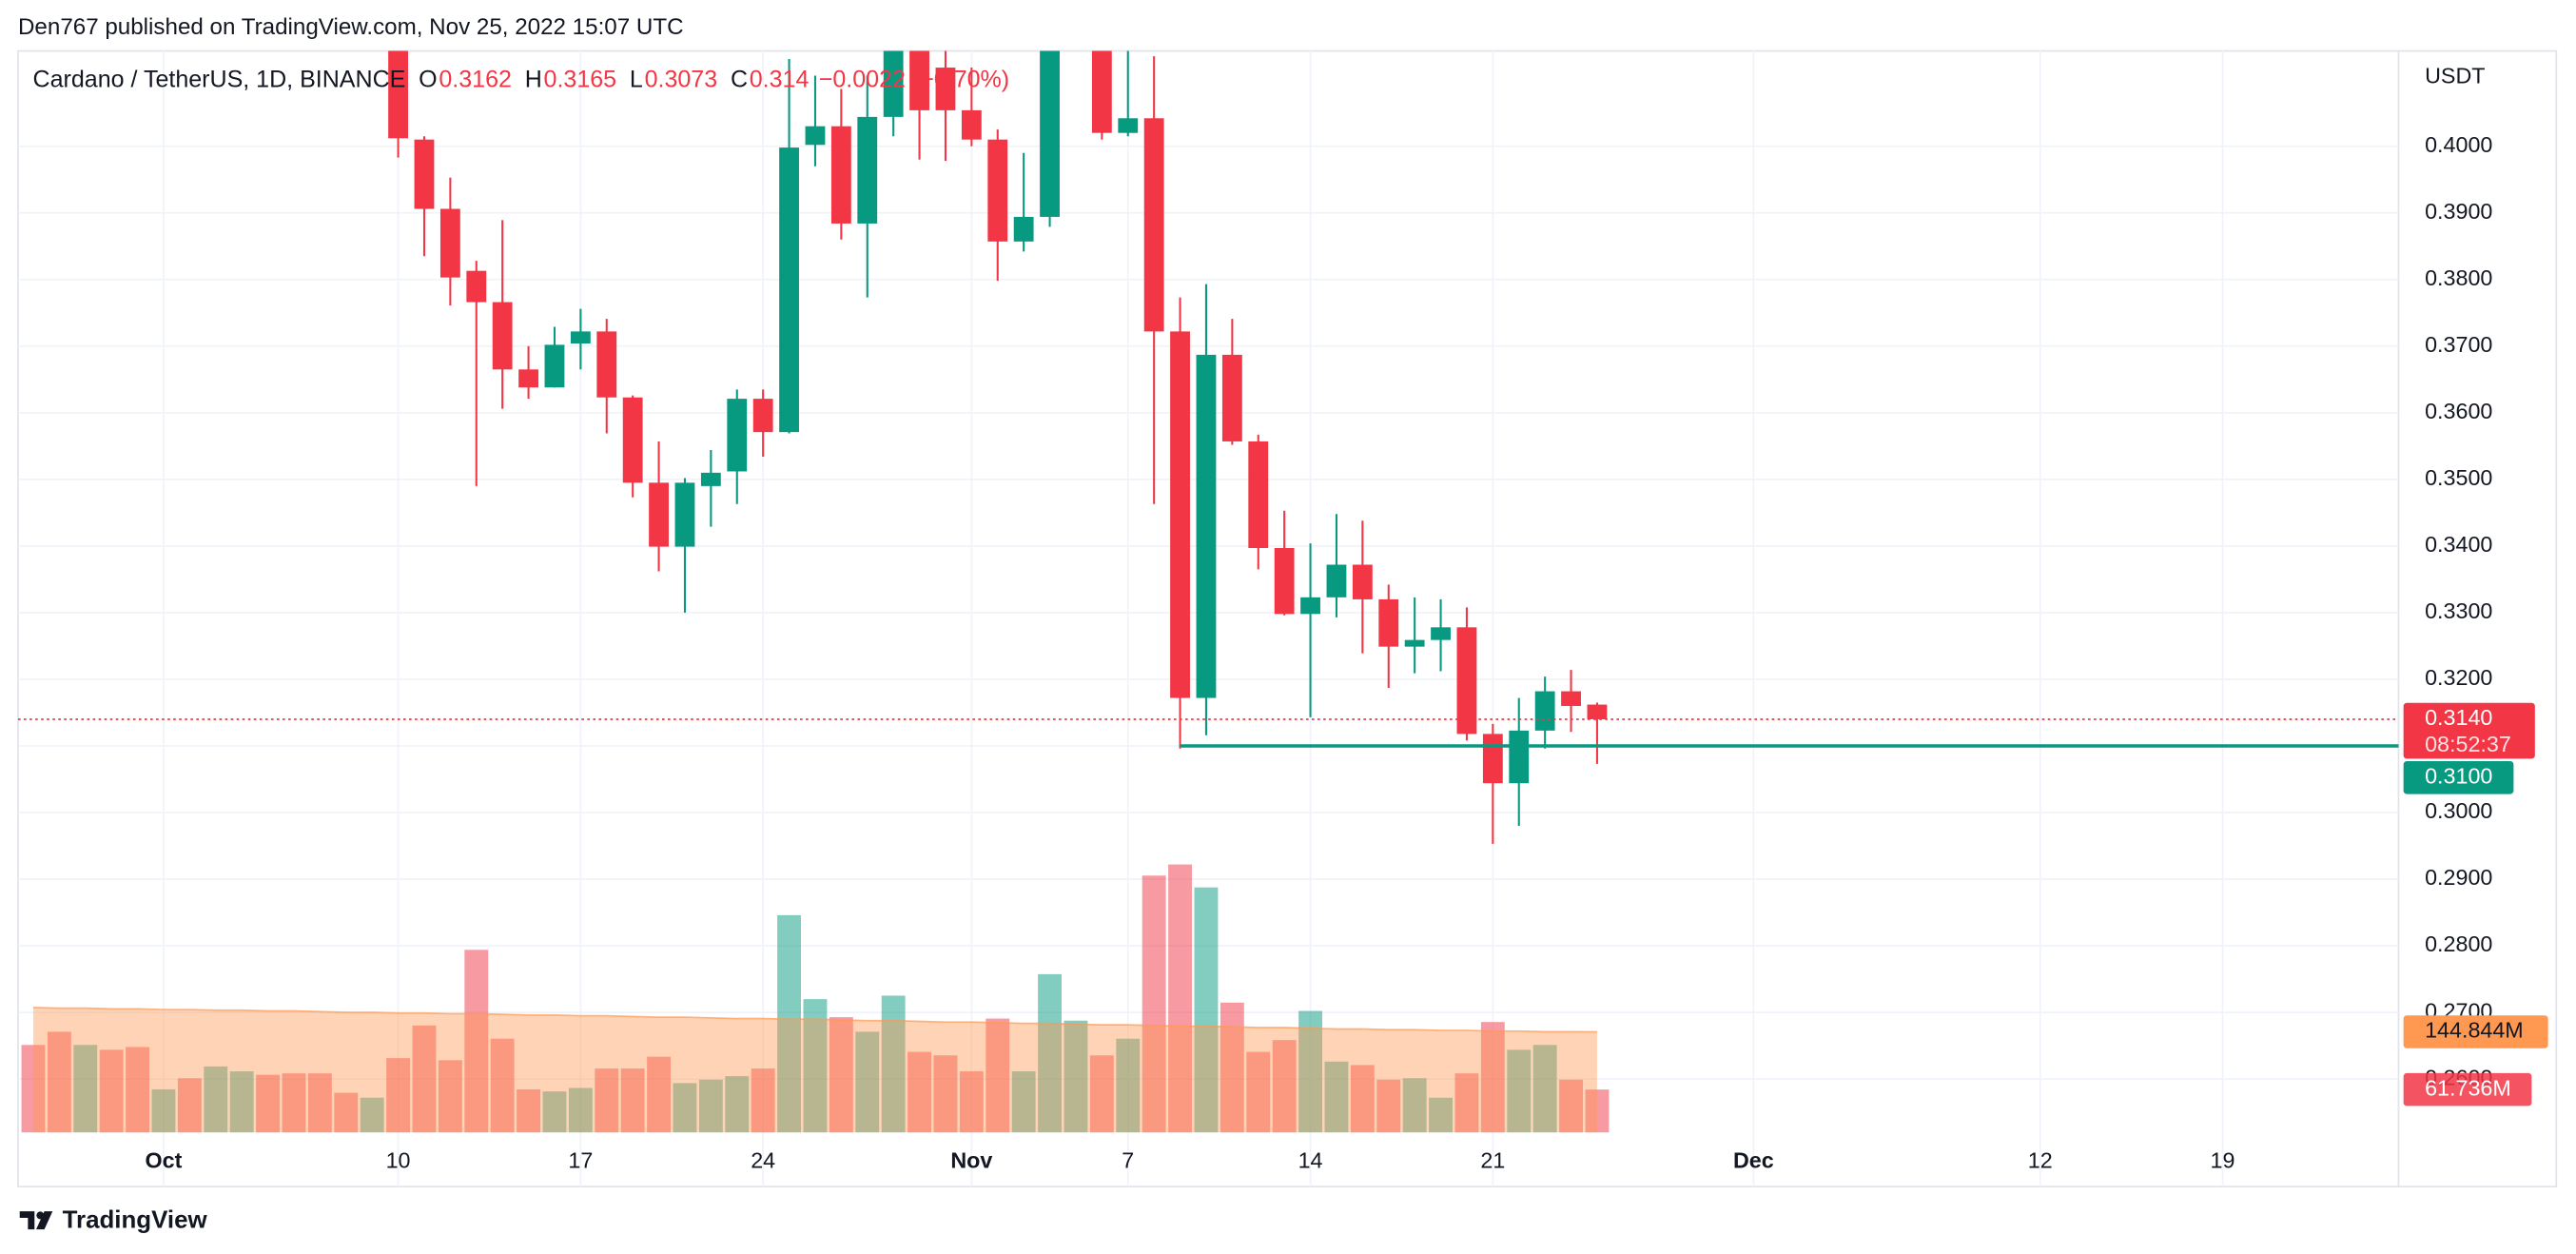  Describe the element at coordinates (637, 79) in the screenshot. I see `legend-key: L` at that location.